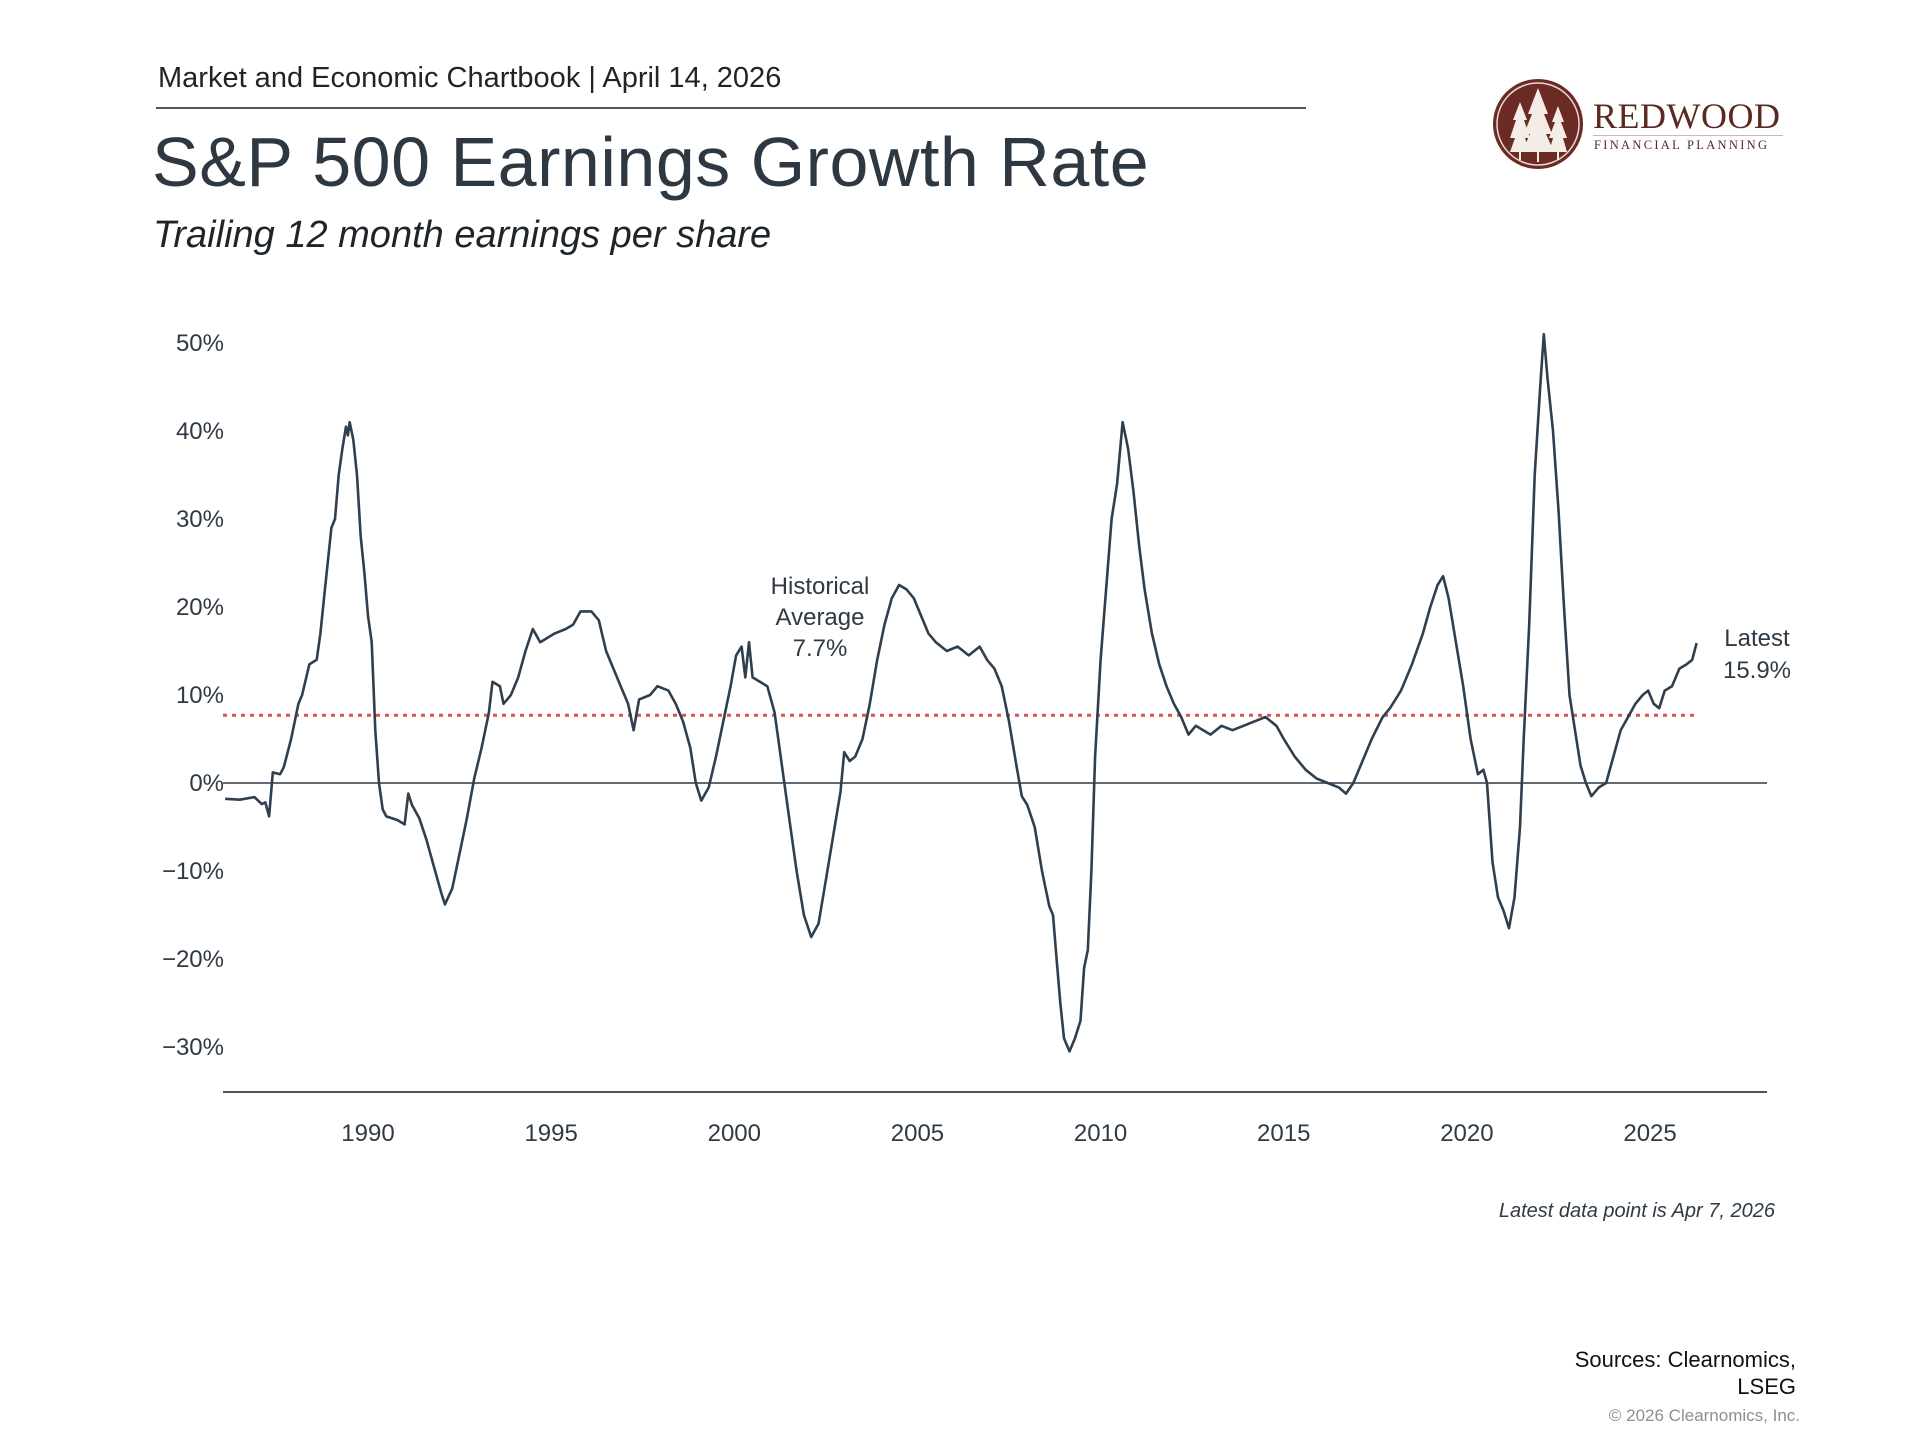  Describe the element at coordinates (1757, 670) in the screenshot. I see `latest-label-line: 15.9%` at that location.